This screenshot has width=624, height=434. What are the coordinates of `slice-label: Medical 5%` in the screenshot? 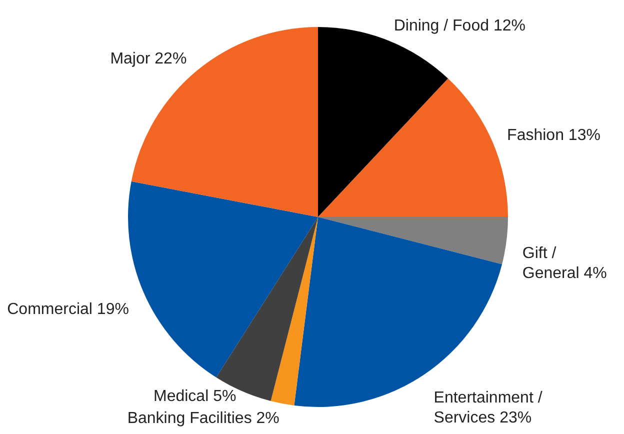 It's located at (194, 396).